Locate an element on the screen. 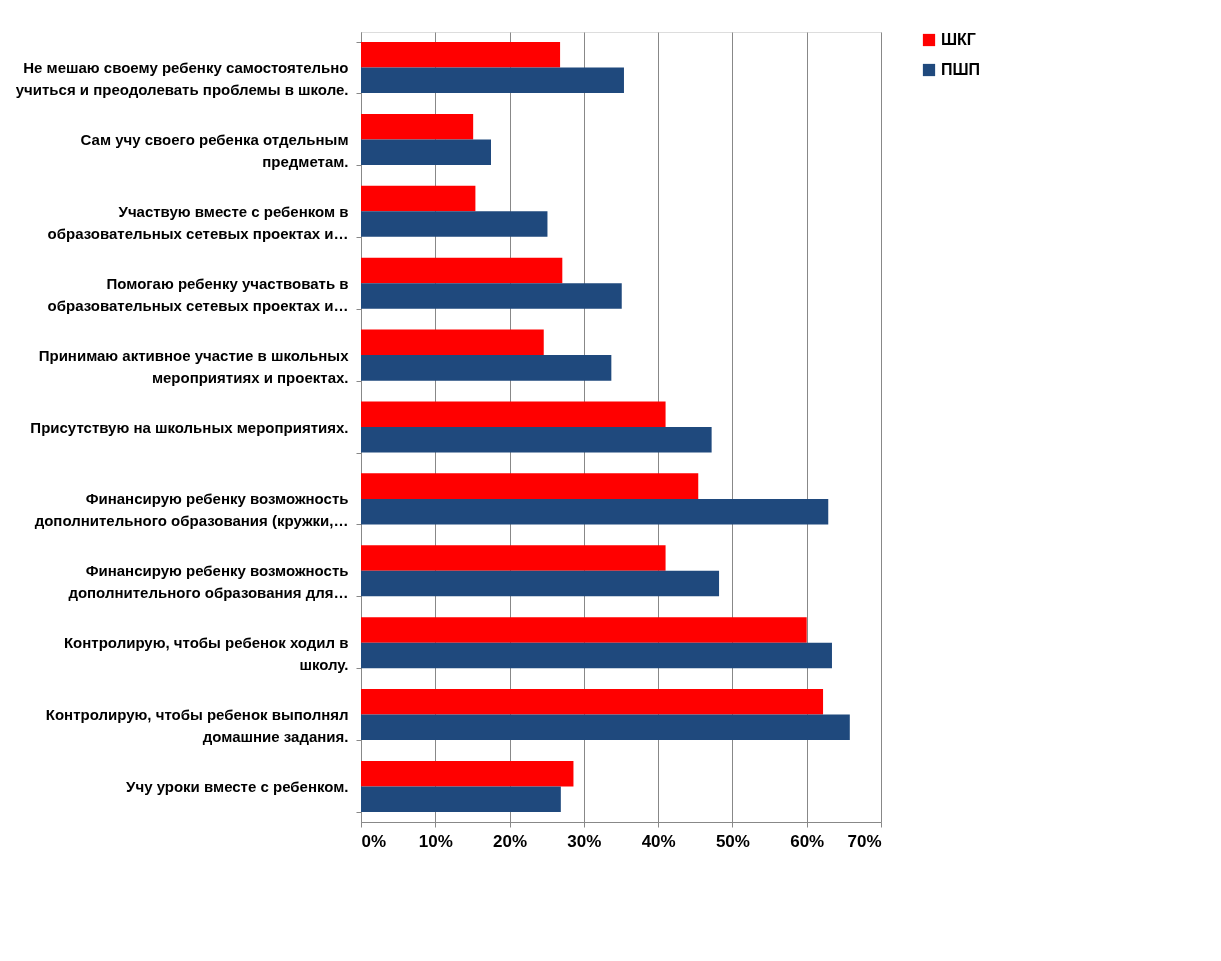 This screenshot has width=1221, height=961. x-tick-label: 70% is located at coordinates (864, 841).